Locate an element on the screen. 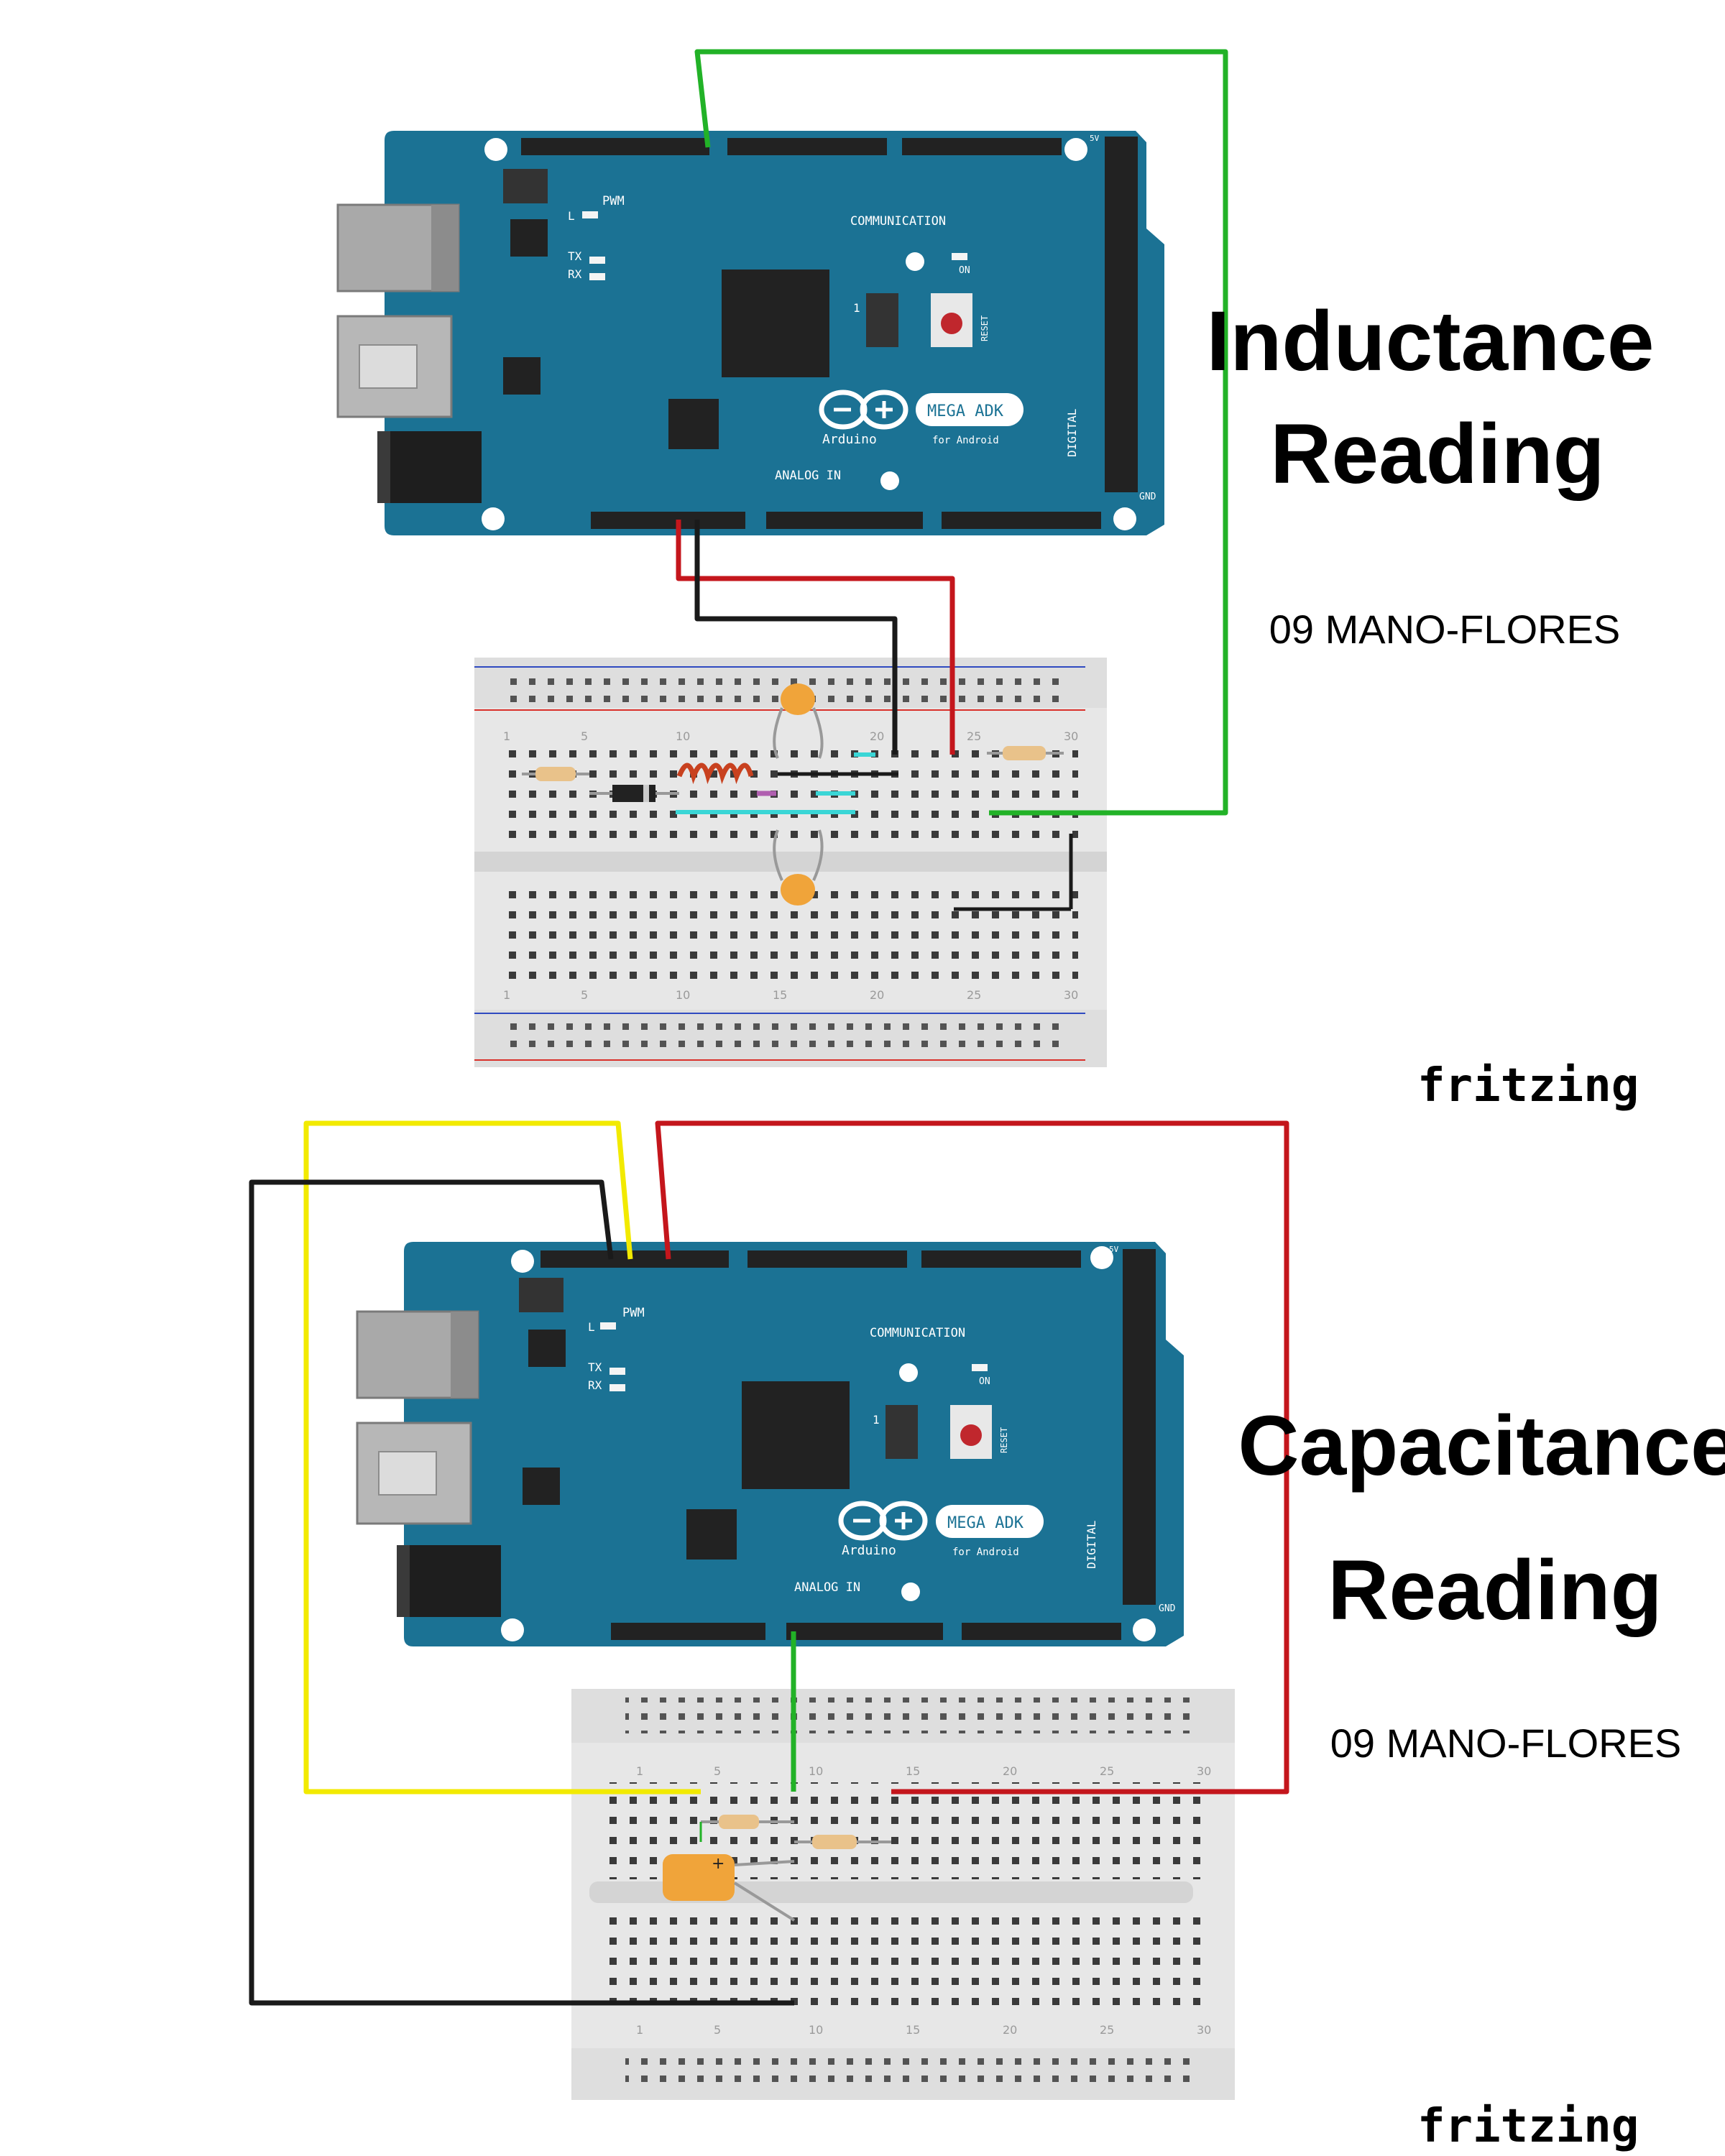 The width and height of the screenshot is (1725, 2156). tantalum-capacitor is located at coordinates (699, 1878).